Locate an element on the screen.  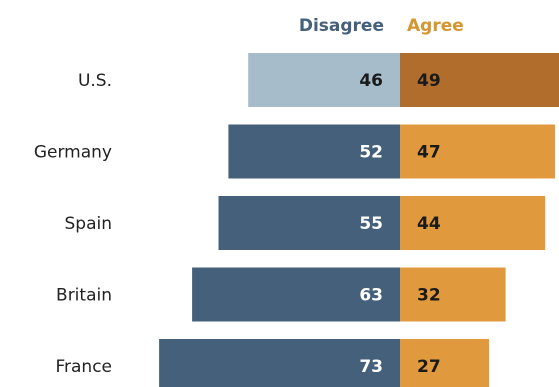
row-germany: Germany 52 47 is located at coordinates (295, 151).